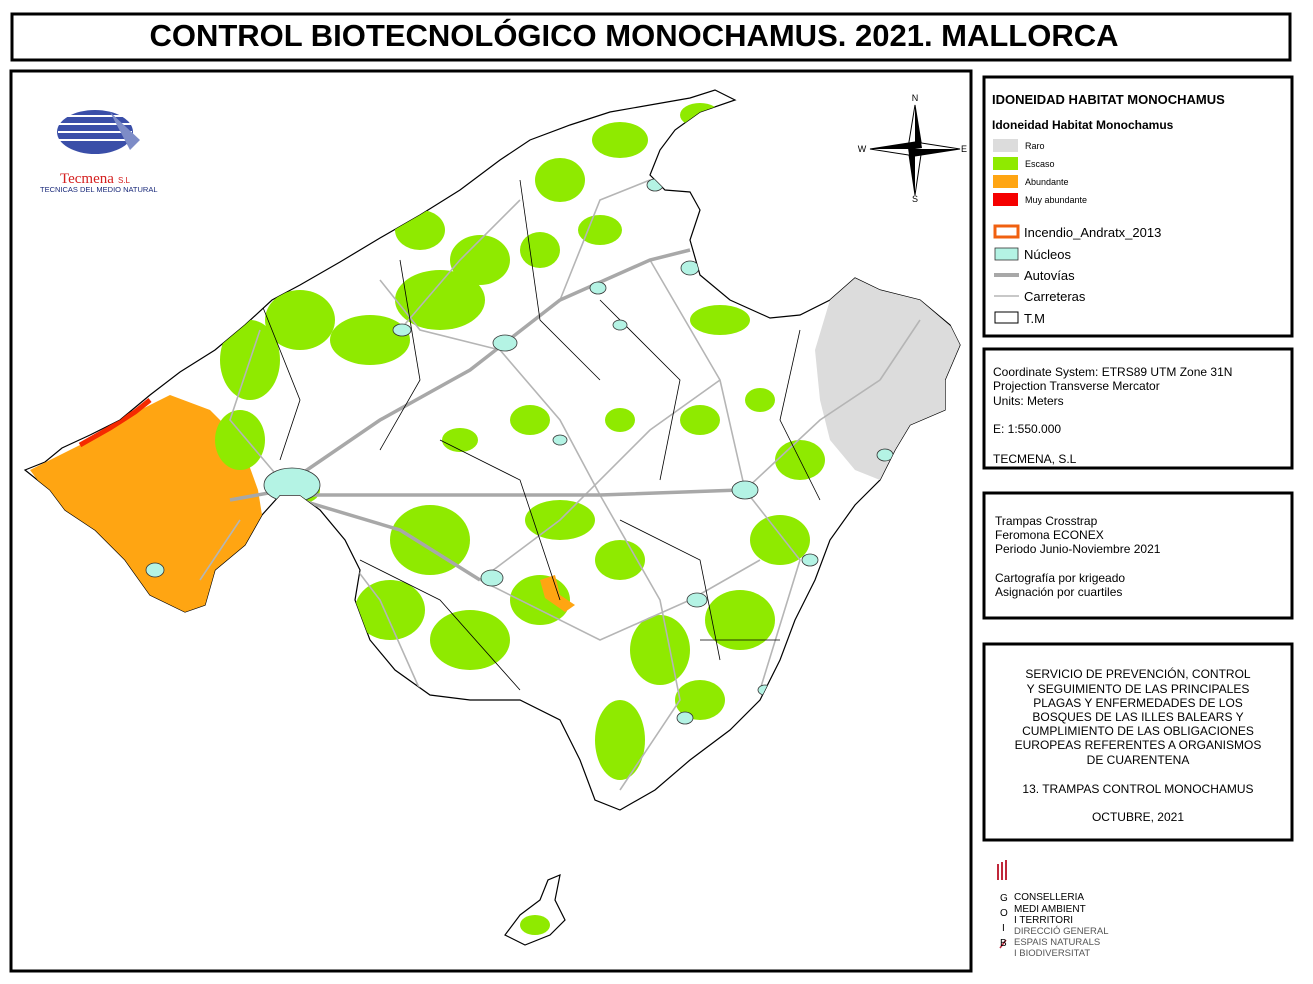  Describe the element at coordinates (1047, 182) in the screenshot. I see `legend-class: Abundante` at that location.